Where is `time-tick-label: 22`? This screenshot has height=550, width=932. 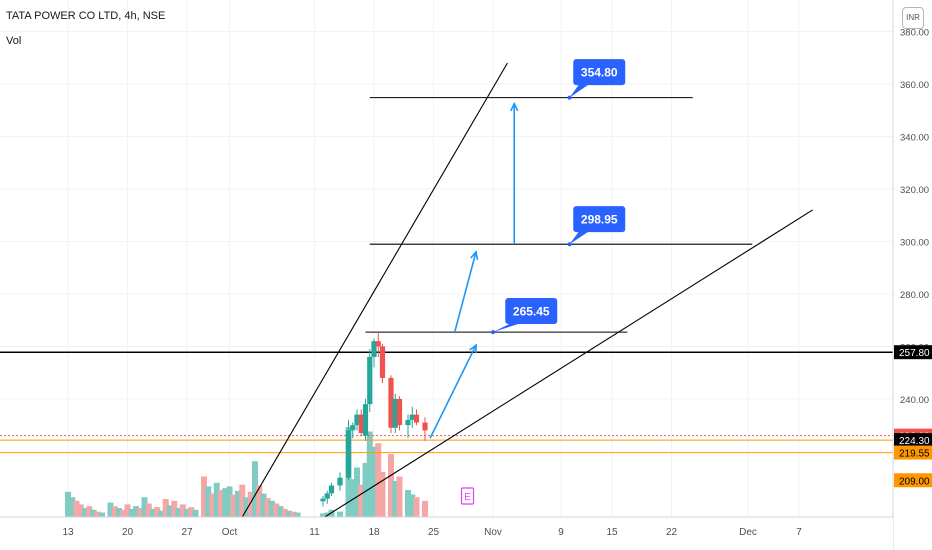
time-tick-label: 22 is located at coordinates (672, 532).